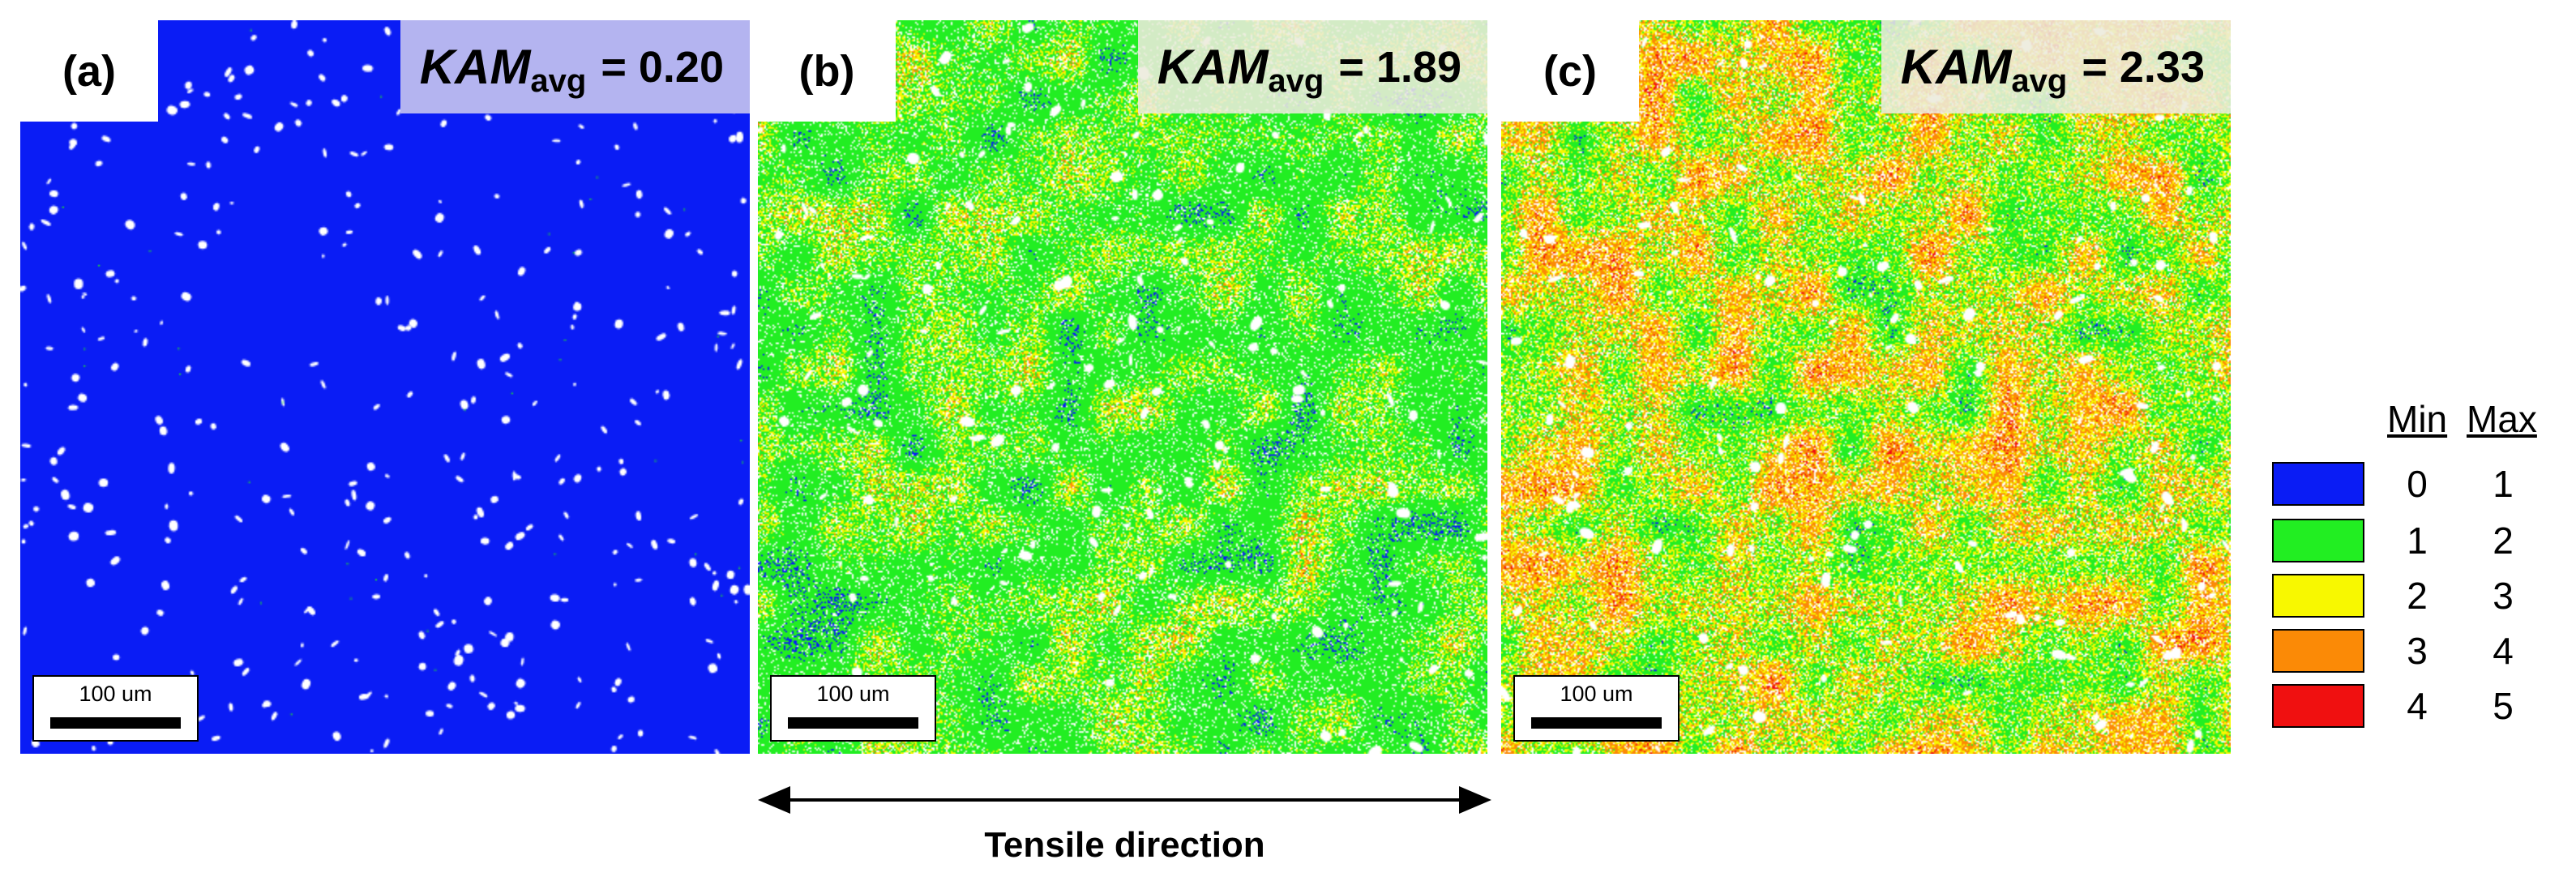 The width and height of the screenshot is (2576, 881). Describe the element at coordinates (2143, 67) in the screenshot. I see `kam-average-value: = 2.33` at that location.